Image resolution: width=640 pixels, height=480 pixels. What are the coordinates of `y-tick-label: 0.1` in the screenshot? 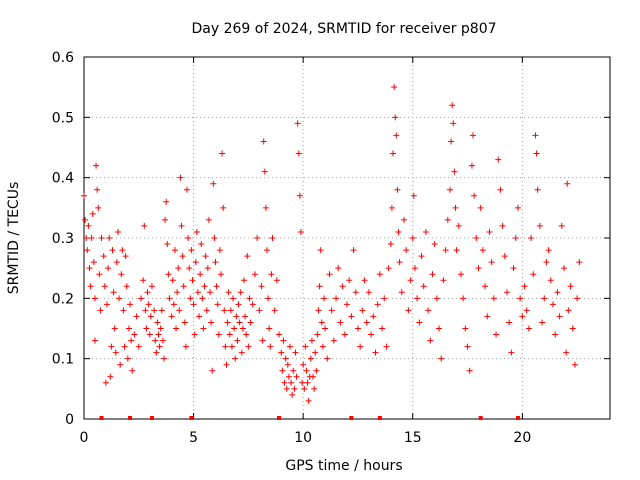 It's located at (63, 360).